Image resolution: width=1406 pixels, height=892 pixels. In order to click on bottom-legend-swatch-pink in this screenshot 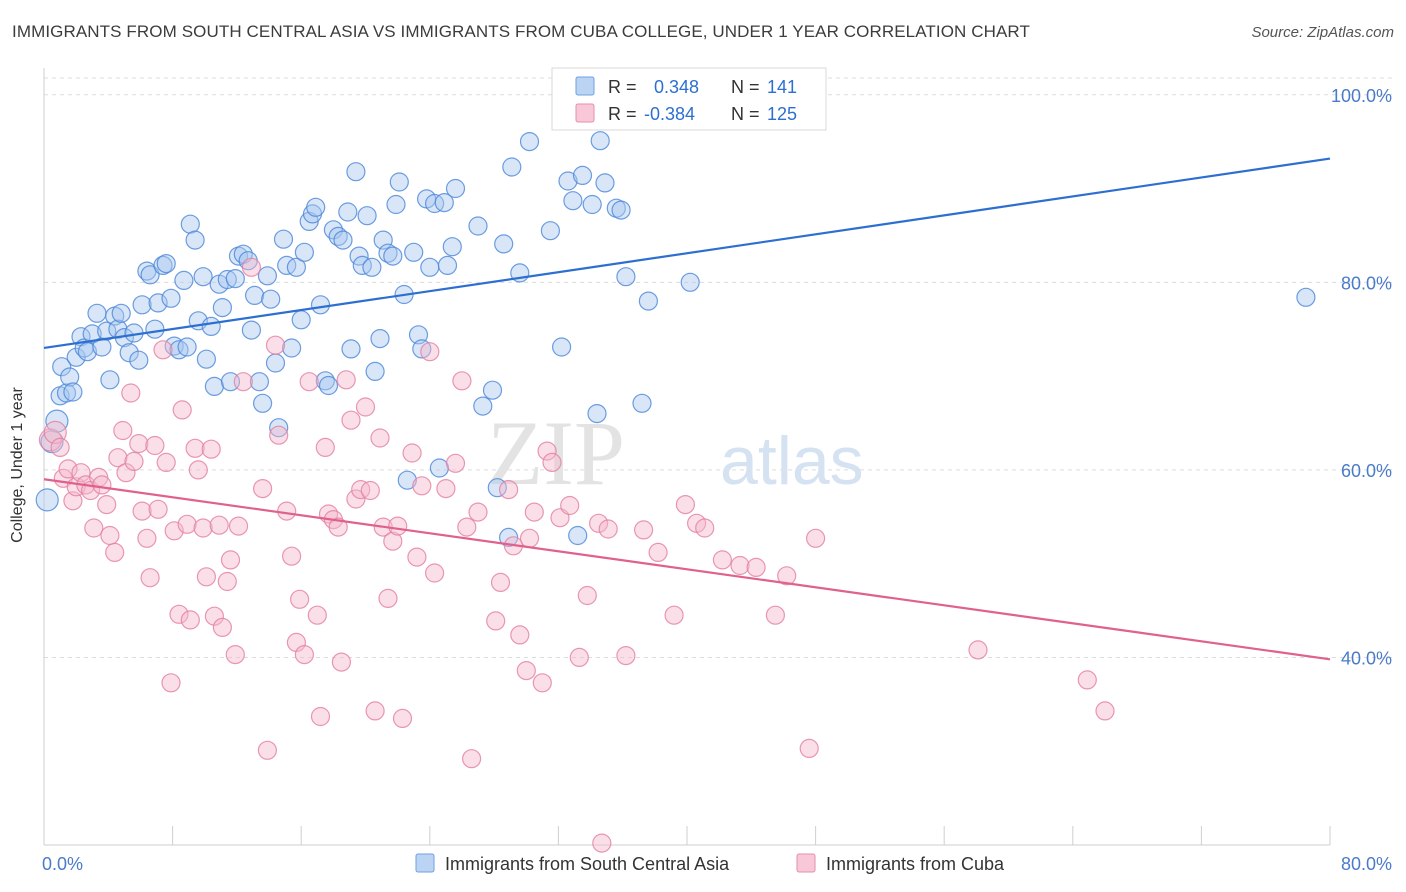, I will do `click(806, 863)`.